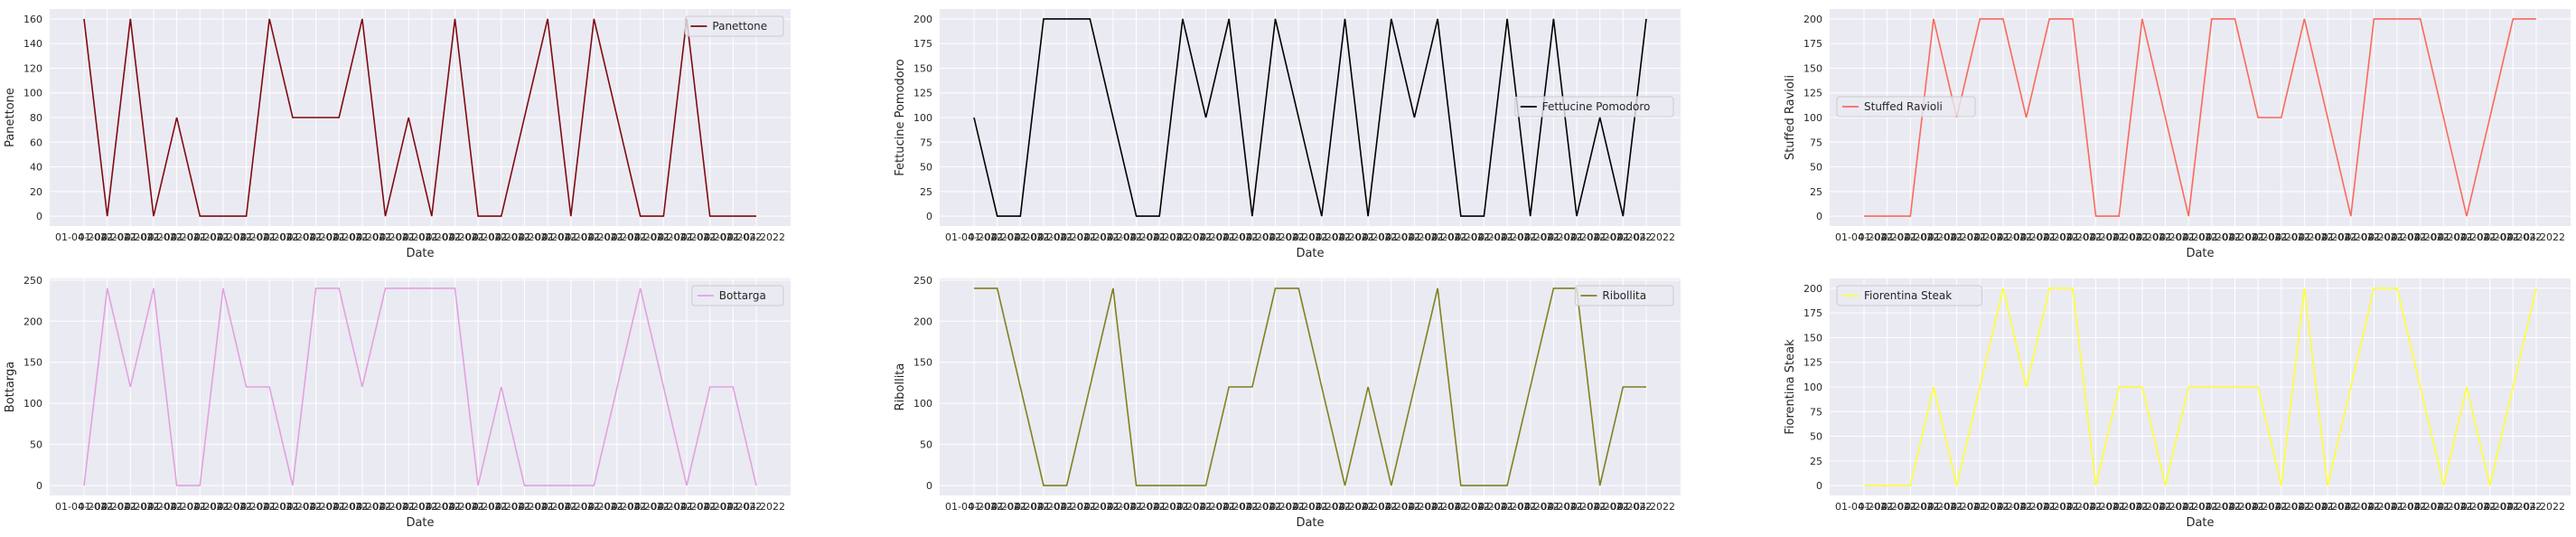 This screenshot has width=2576, height=537. What do you see at coordinates (32, 68) in the screenshot?
I see `y-tick-label: 120` at bounding box center [32, 68].